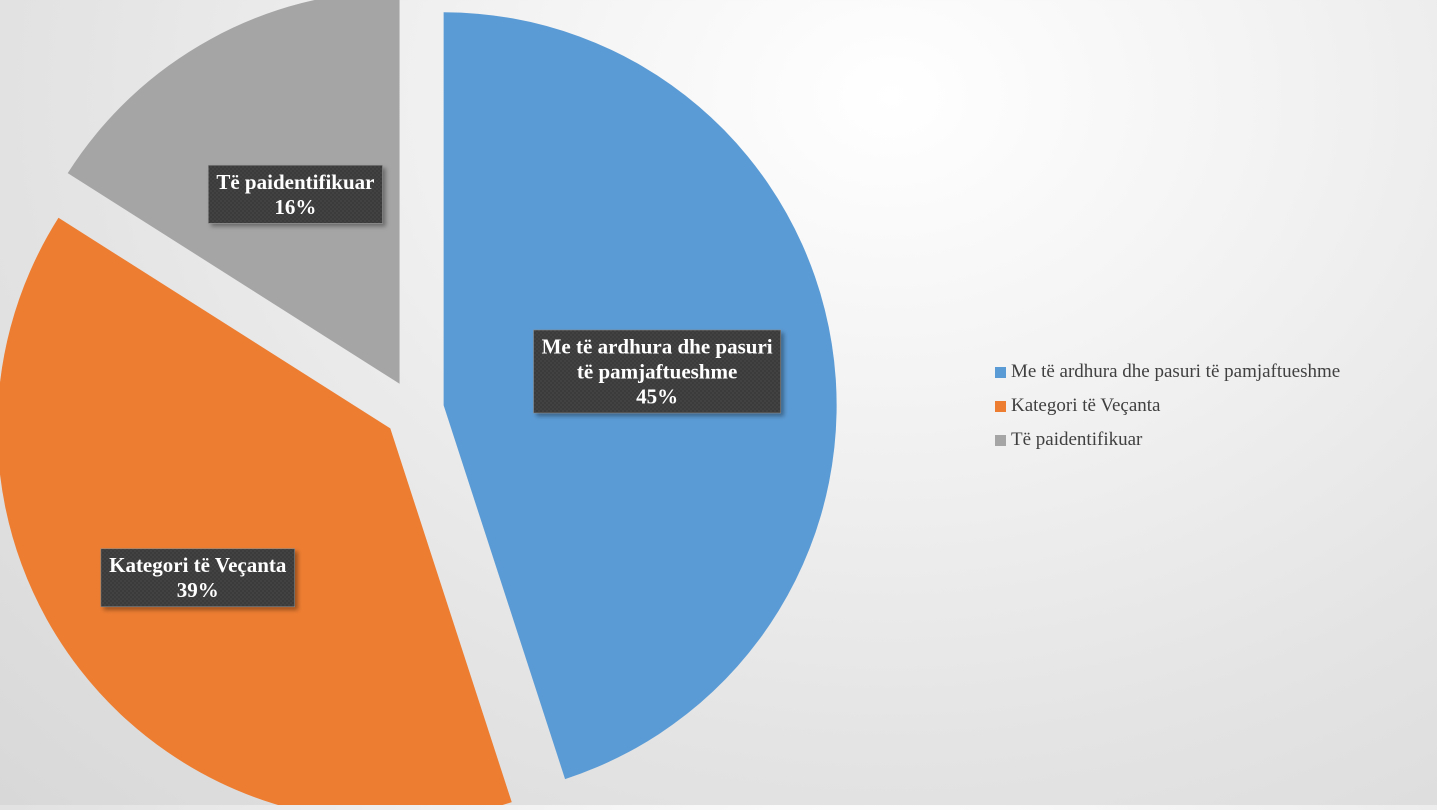 Image resolution: width=1437 pixels, height=810 pixels. I want to click on legend-item: Të paidentifikuar, so click(1215, 440).